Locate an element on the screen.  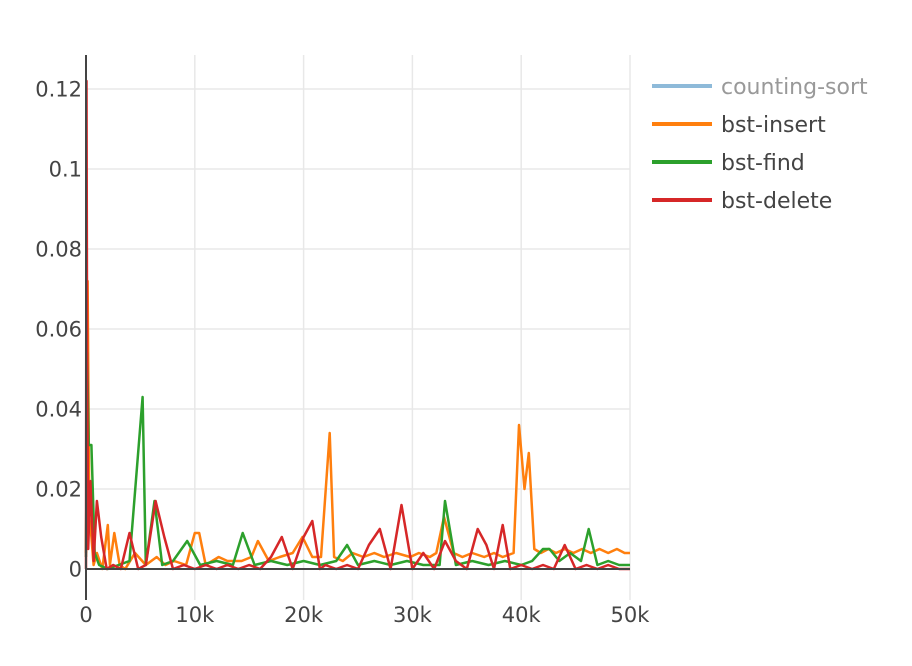
legend-item-bst-insert: bst-insert is located at coordinates (739, 125).